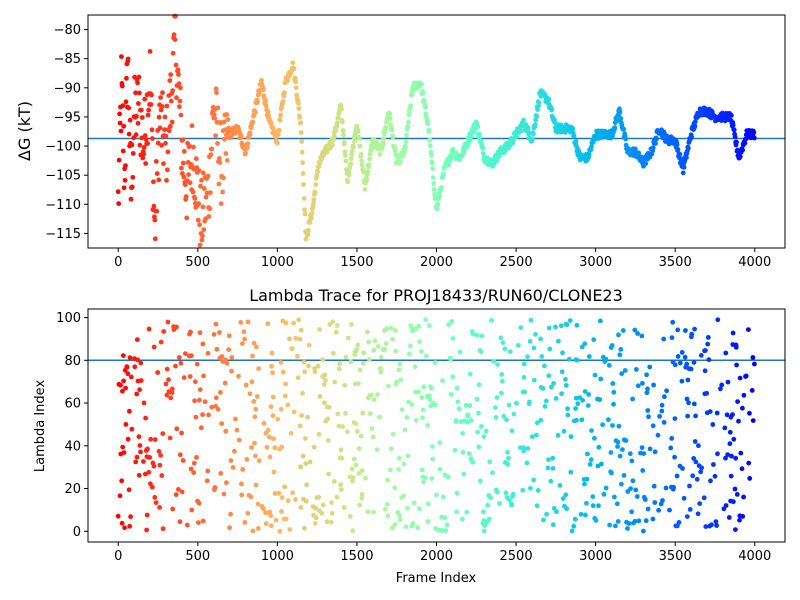 The width and height of the screenshot is (800, 600). What do you see at coordinates (68, 318) in the screenshot?
I see `lambda-y-tick-label: 100` at bounding box center [68, 318].